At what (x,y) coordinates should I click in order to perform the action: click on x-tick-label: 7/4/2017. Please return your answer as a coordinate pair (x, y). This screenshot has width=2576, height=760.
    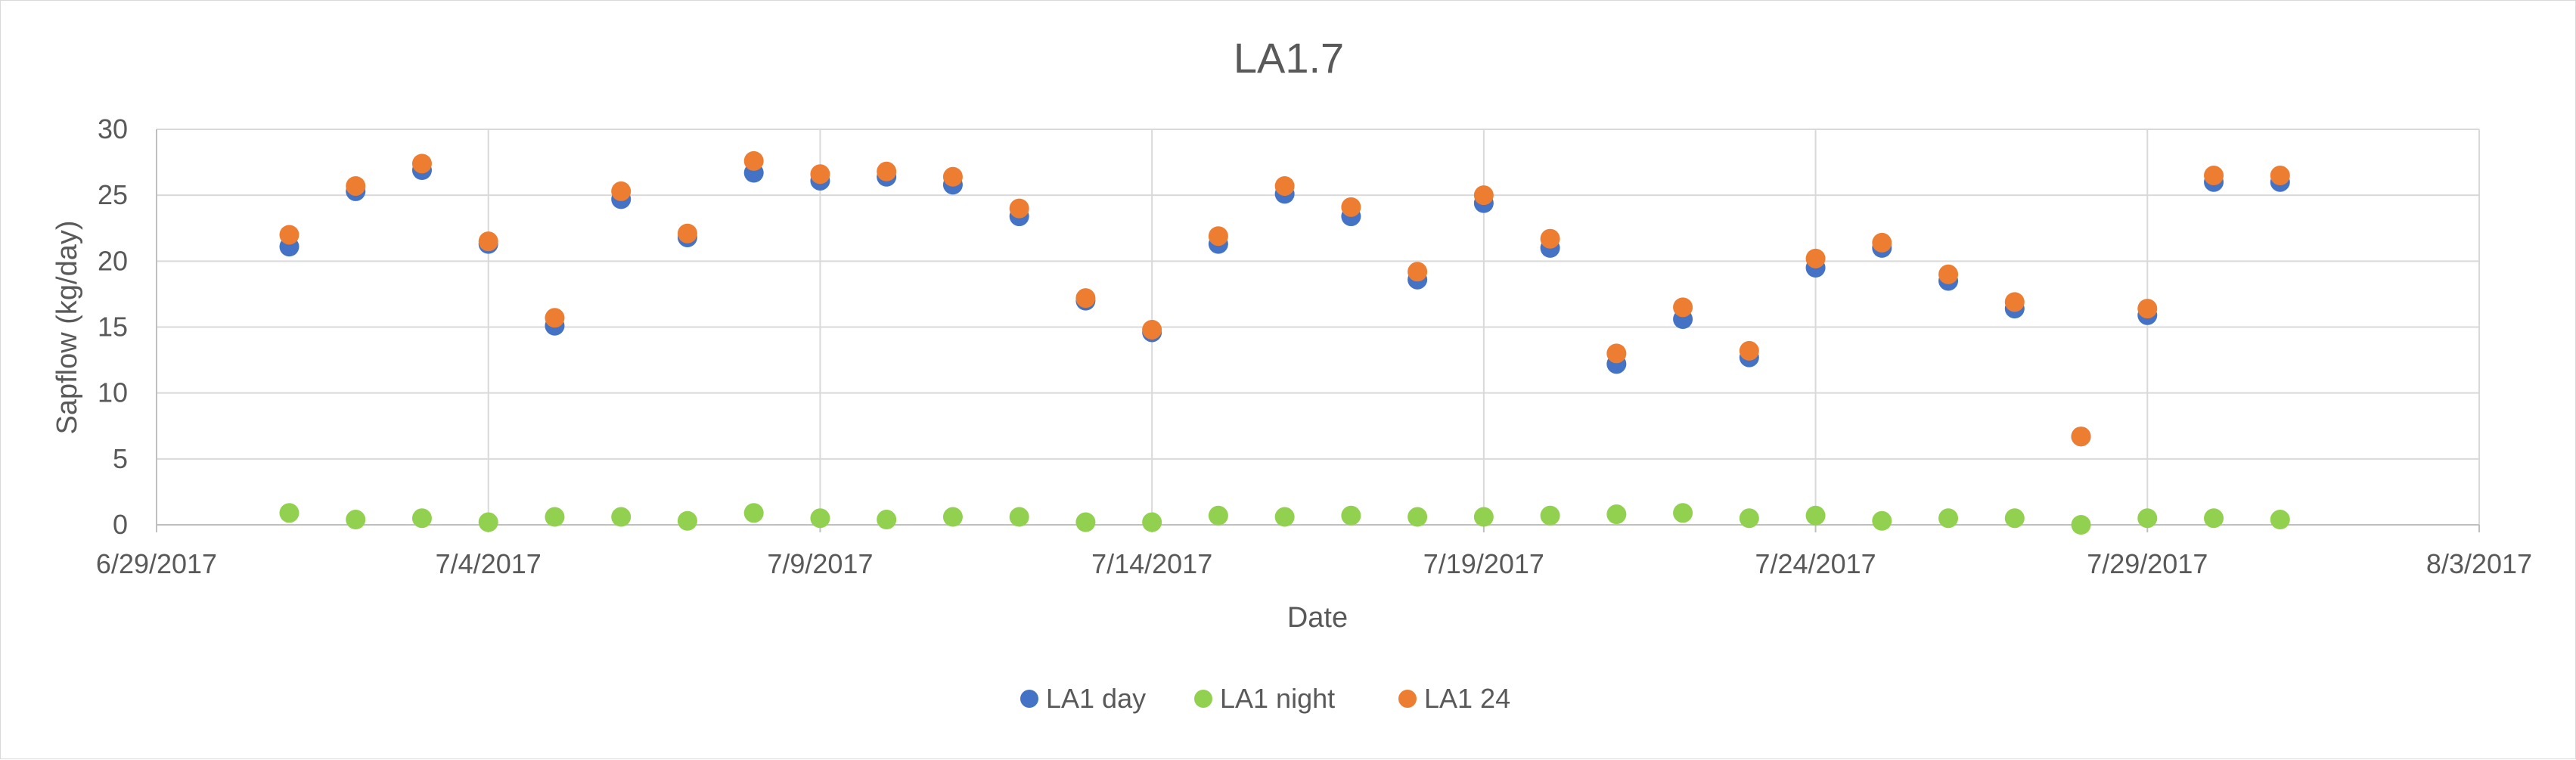
    Looking at the image, I should click on (489, 563).